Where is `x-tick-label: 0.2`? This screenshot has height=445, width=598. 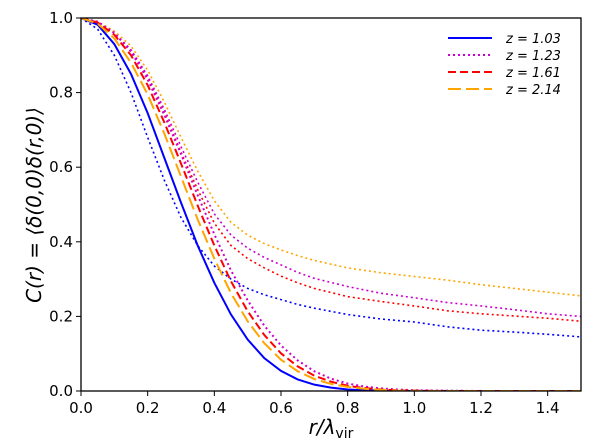 x-tick-label: 0.2 is located at coordinates (148, 408).